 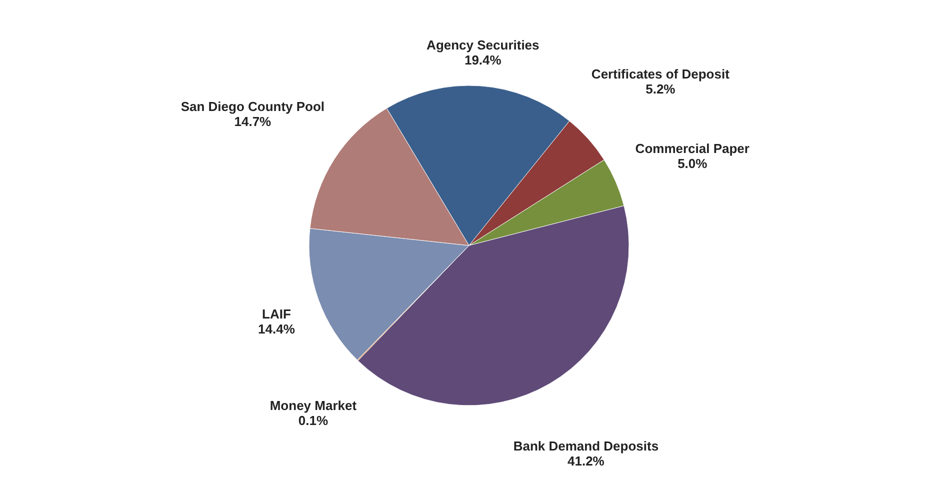 I want to click on slice-label: Money Market, so click(x=314, y=406).